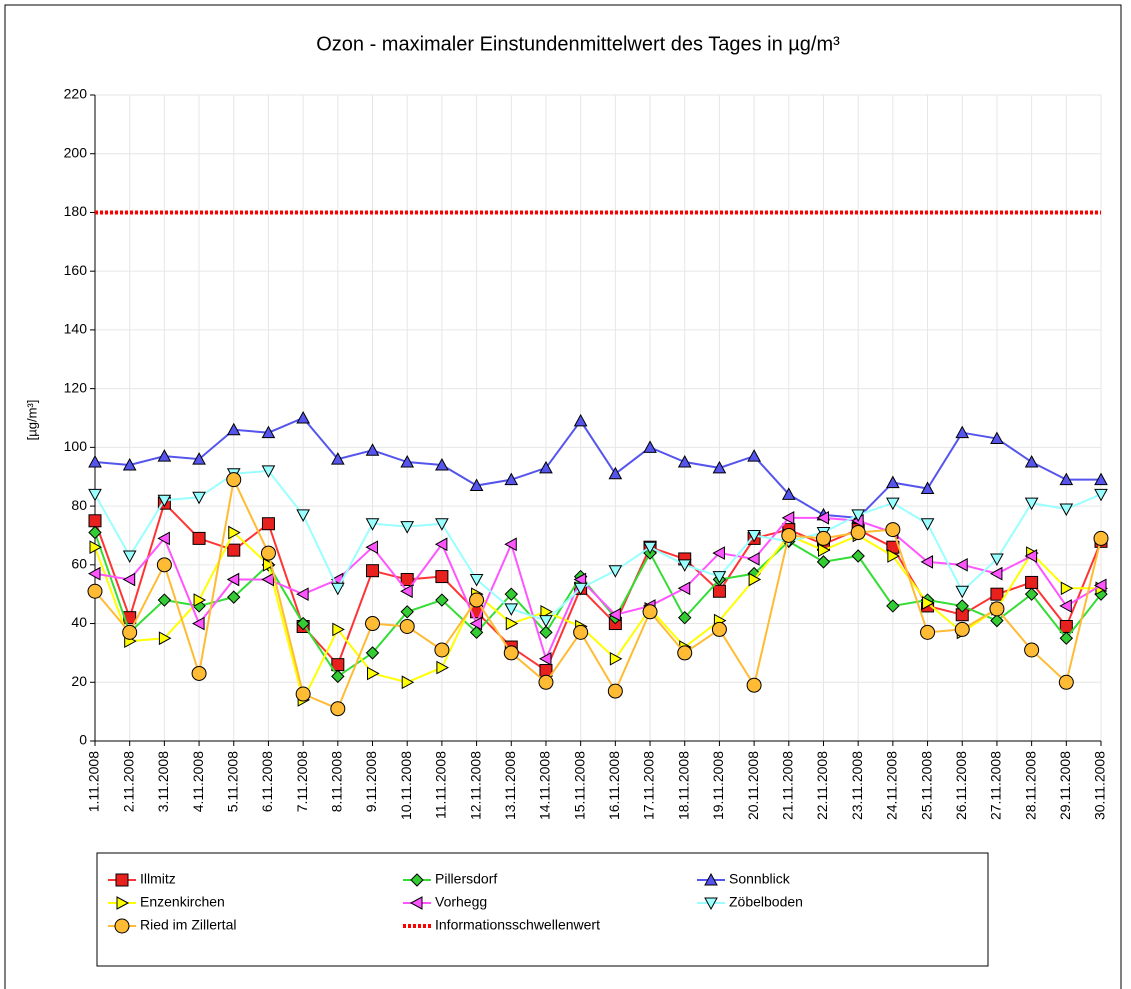 The image size is (1131, 989). What do you see at coordinates (302, 781) in the screenshot?
I see `x-tick-label: 7.11.2008` at bounding box center [302, 781].